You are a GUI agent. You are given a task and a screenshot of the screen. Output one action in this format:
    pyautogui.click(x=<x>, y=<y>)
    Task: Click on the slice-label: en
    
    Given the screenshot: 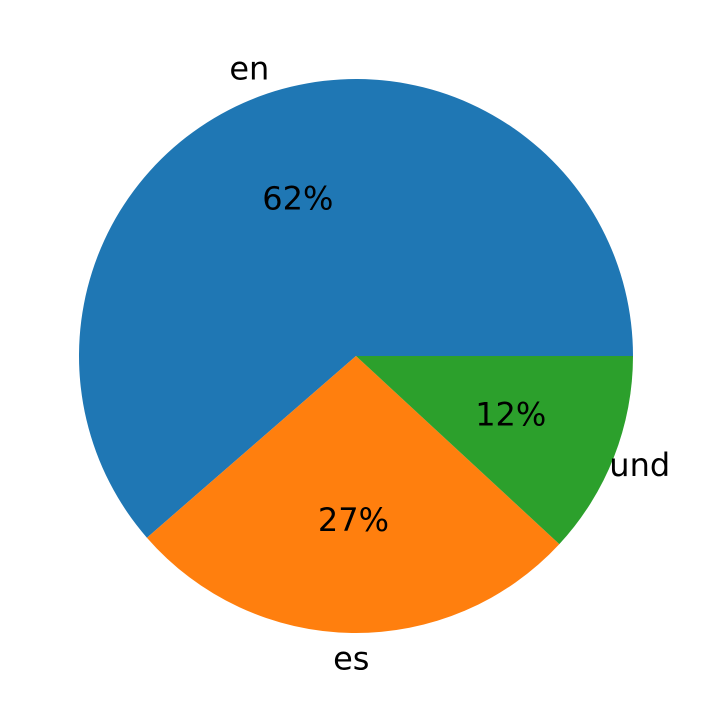 What is the action you would take?
    pyautogui.click(x=249, y=69)
    